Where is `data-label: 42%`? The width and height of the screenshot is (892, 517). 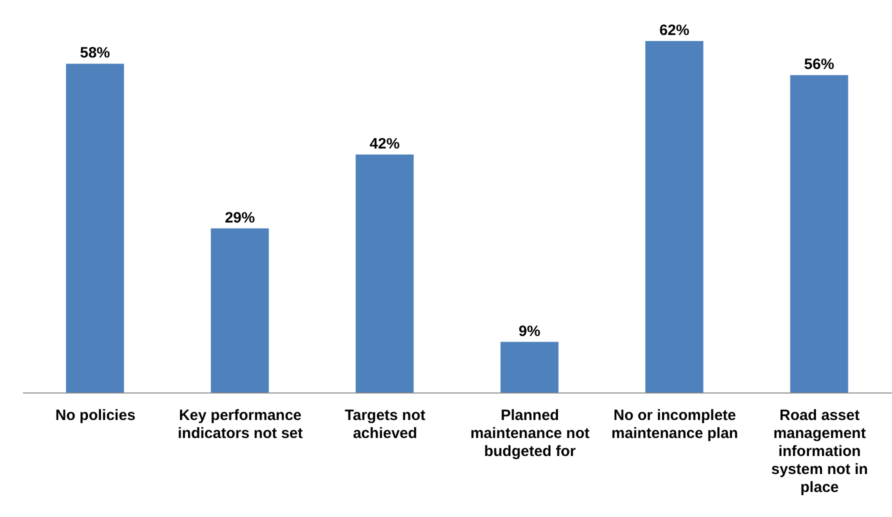 data-label: 42% is located at coordinates (385, 144).